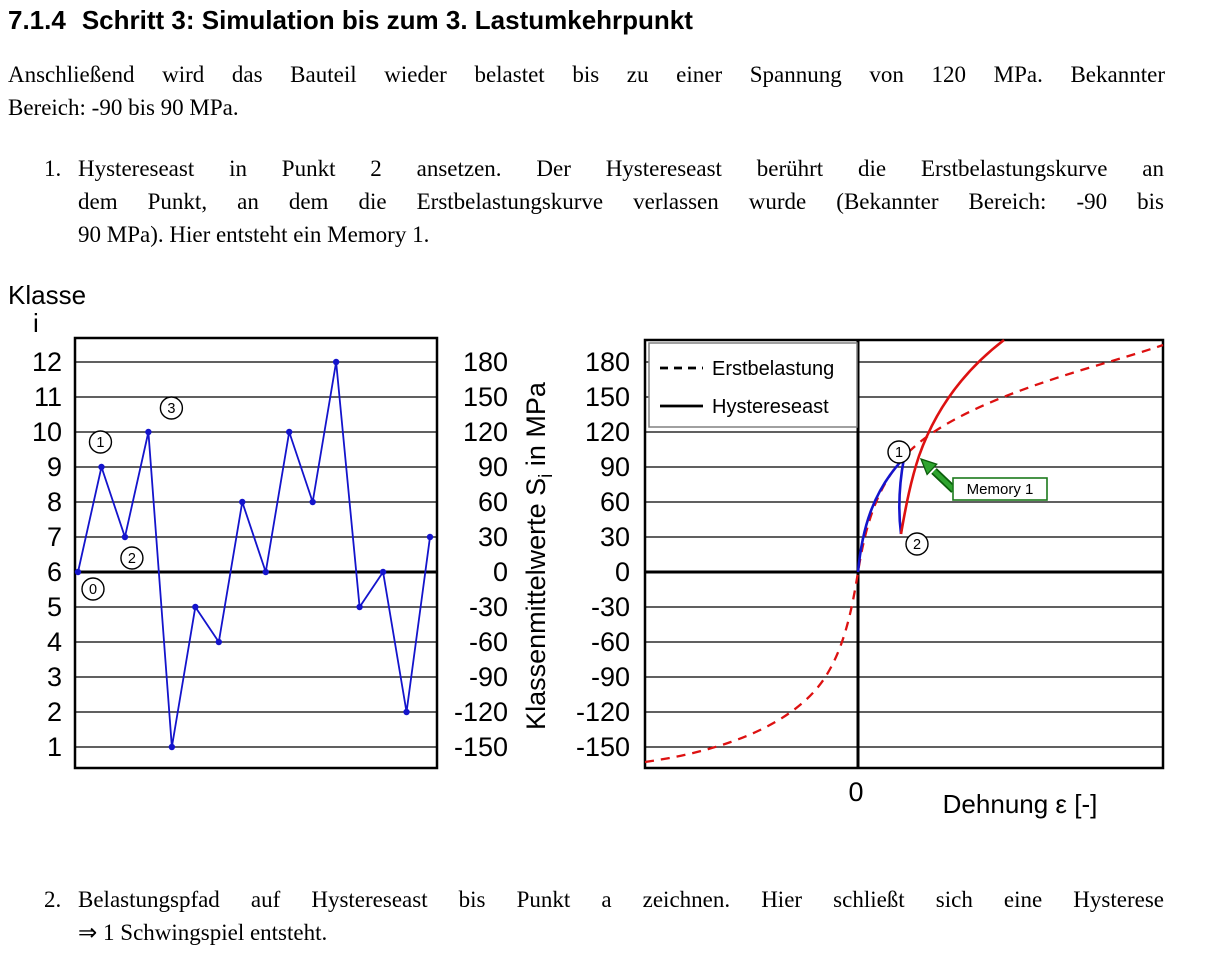 The image size is (1206, 958). Describe the element at coordinates (1020, 804) in the screenshot. I see `x-axis-title: Dehnung ε [-]` at that location.